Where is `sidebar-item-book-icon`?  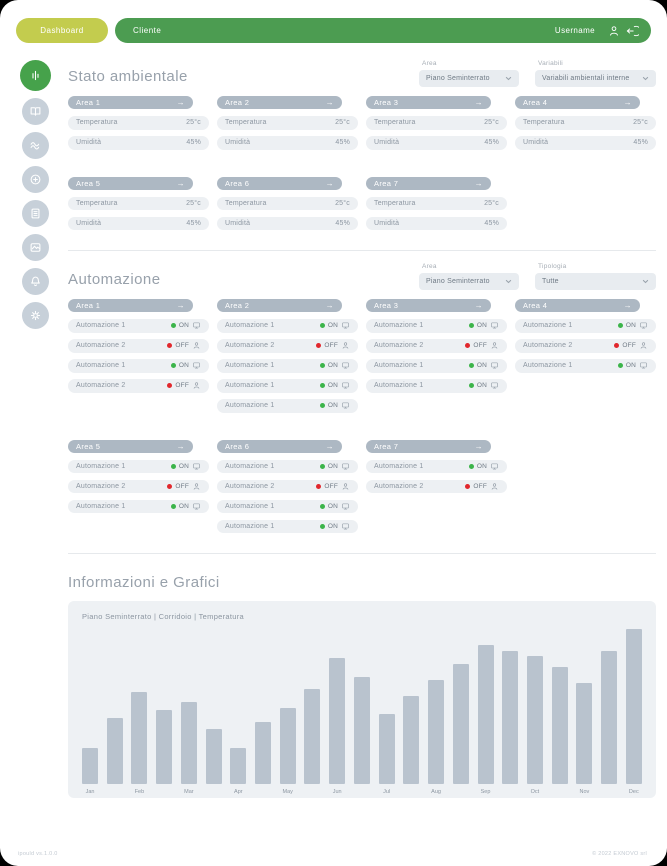 sidebar-item-book-icon is located at coordinates (35, 111).